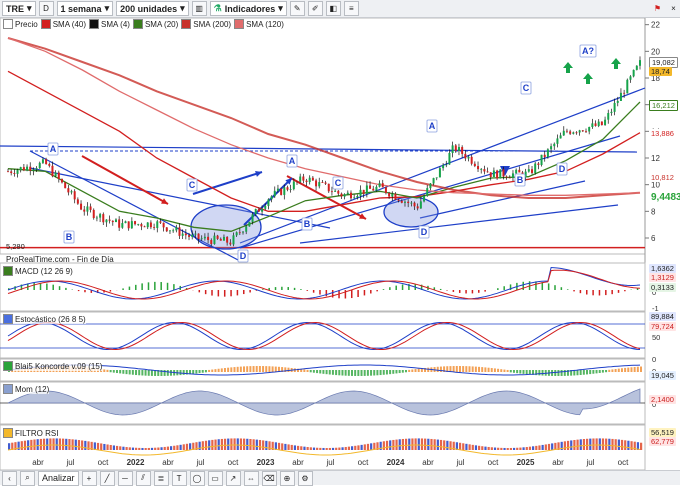 The height and width of the screenshot is (486, 680). Describe the element at coordinates (38, 271) in the screenshot. I see `macd-label: MACD (12 26 9)` at that location.